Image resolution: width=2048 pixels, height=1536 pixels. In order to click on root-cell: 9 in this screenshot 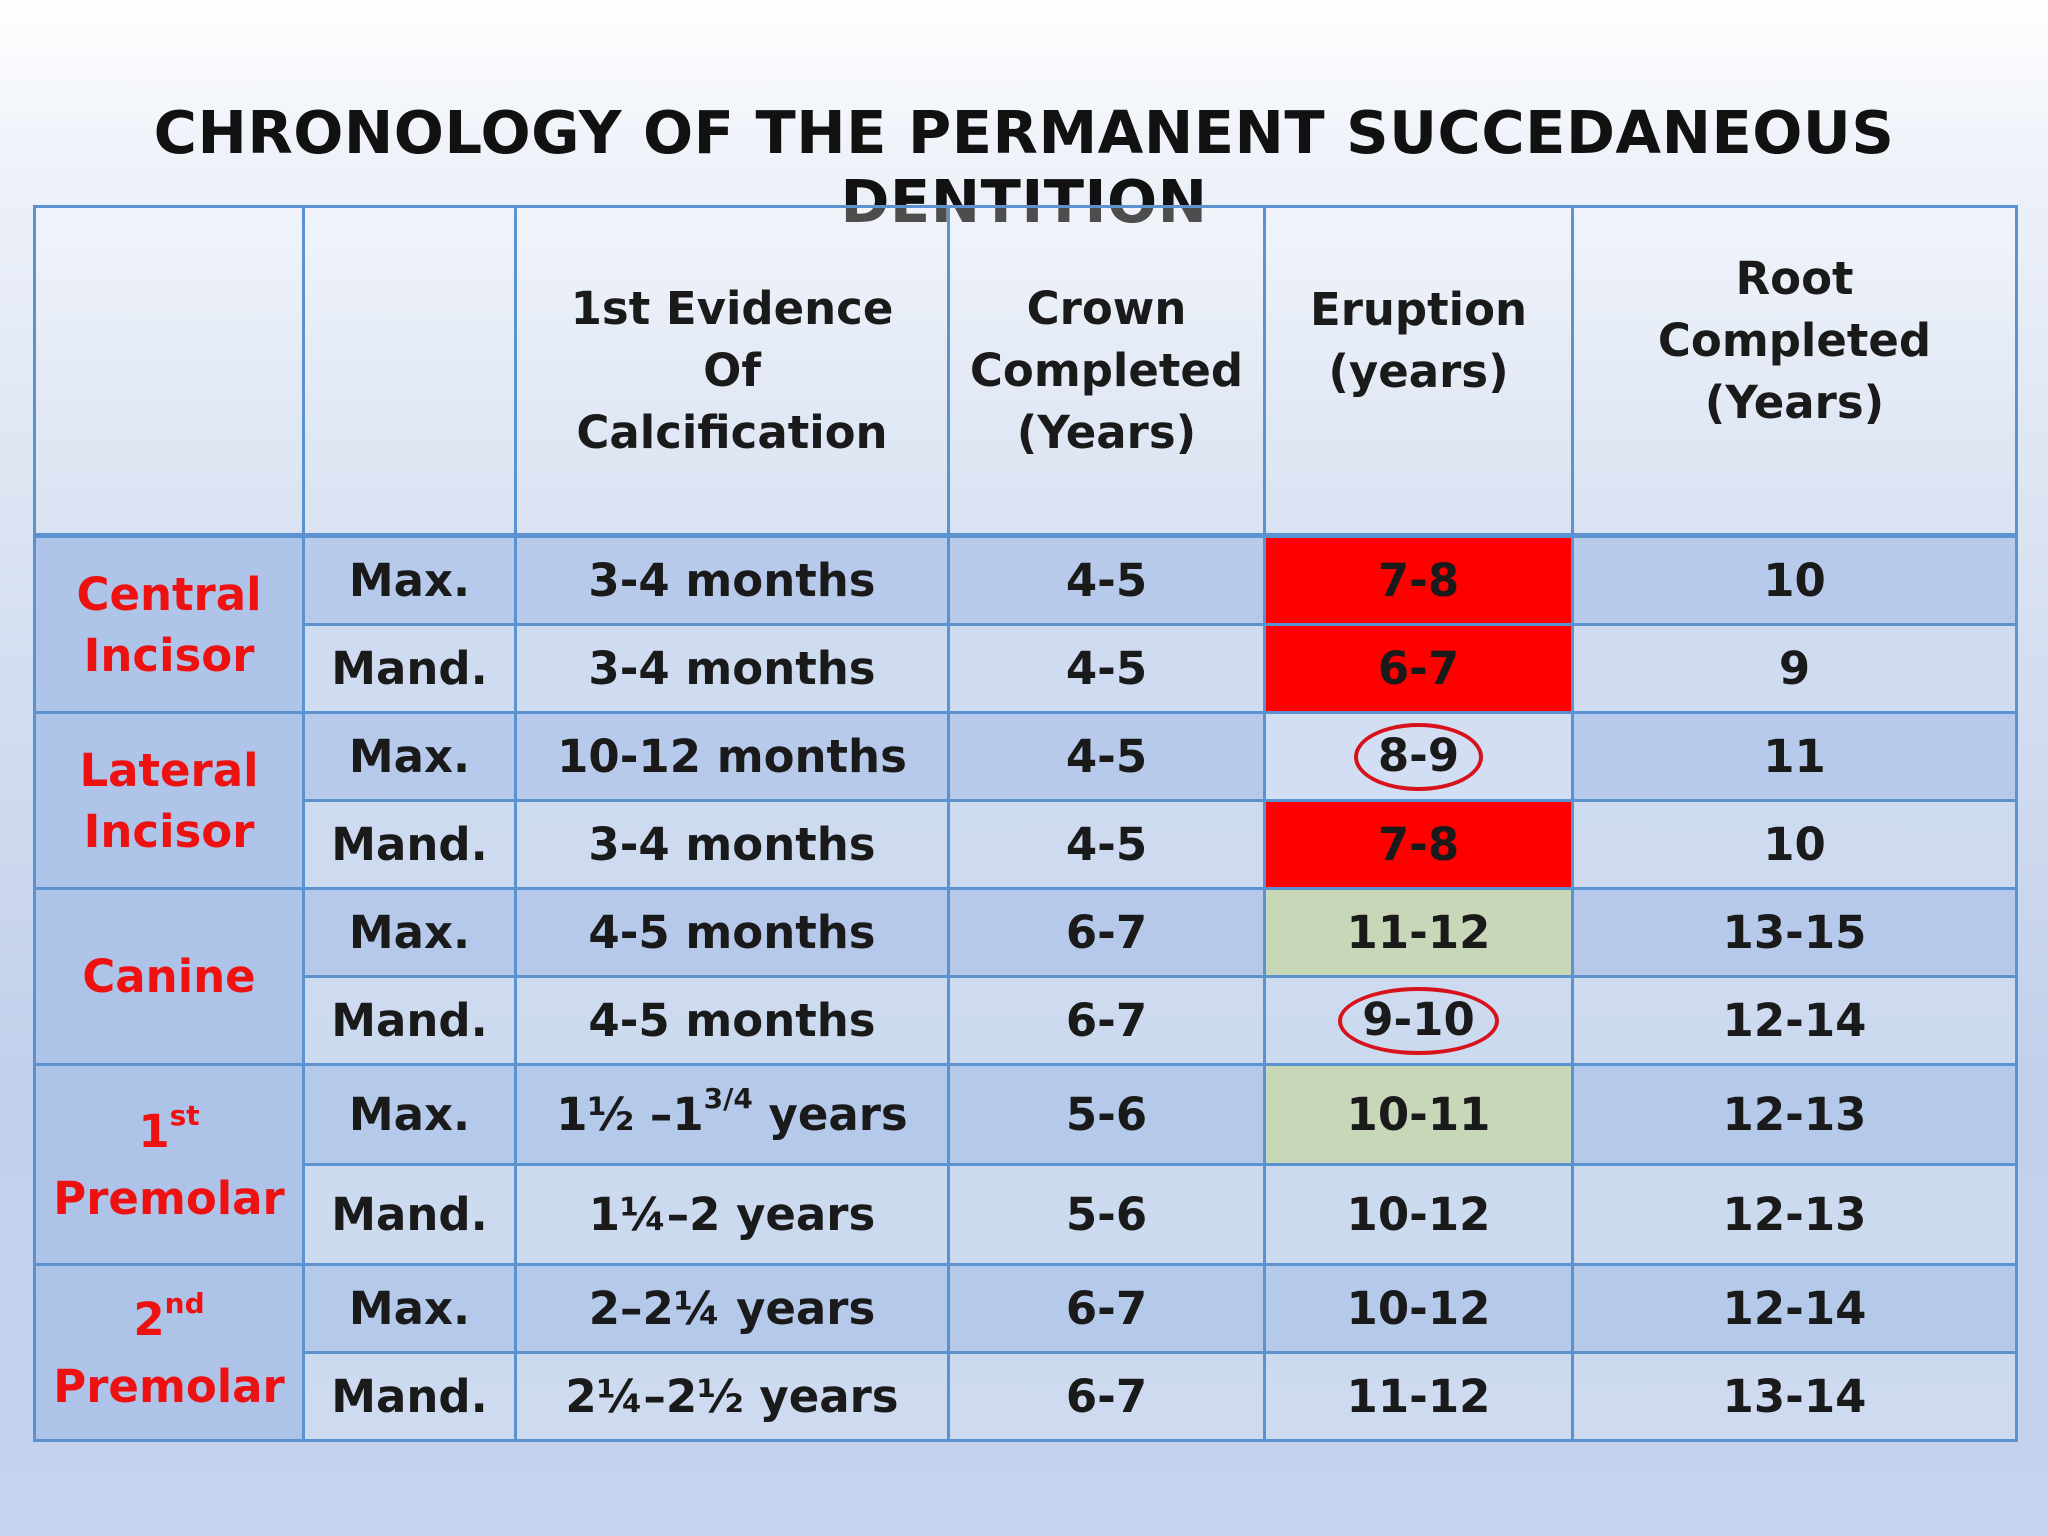, I will do `click(1794, 668)`.